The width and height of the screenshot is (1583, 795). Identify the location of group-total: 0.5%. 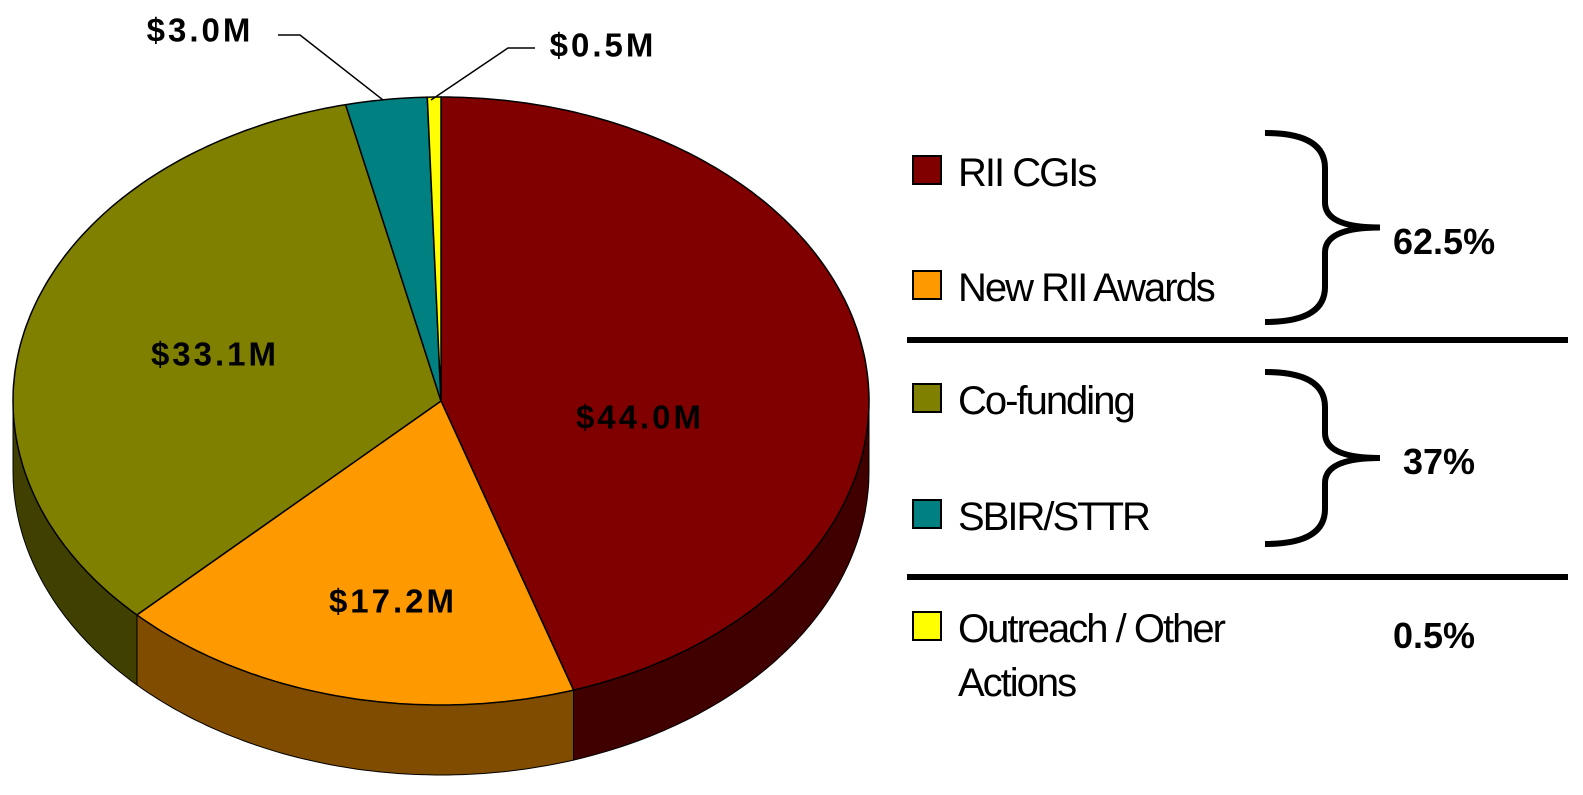
(1434, 635).